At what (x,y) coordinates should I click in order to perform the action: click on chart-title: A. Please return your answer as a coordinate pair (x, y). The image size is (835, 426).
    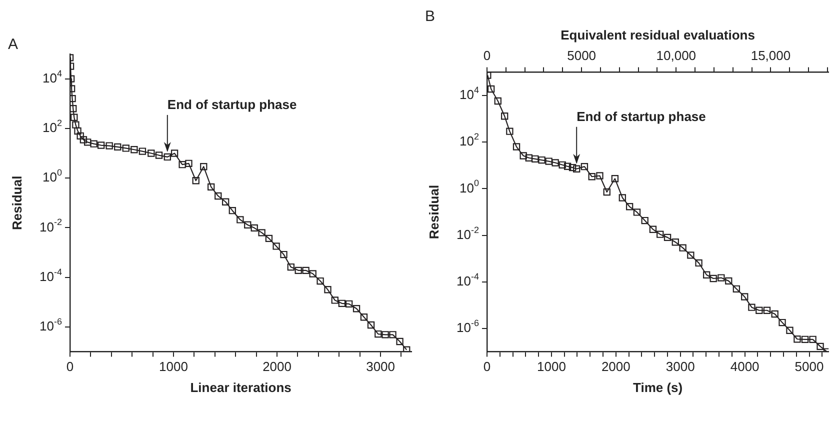
    Looking at the image, I should click on (13, 45).